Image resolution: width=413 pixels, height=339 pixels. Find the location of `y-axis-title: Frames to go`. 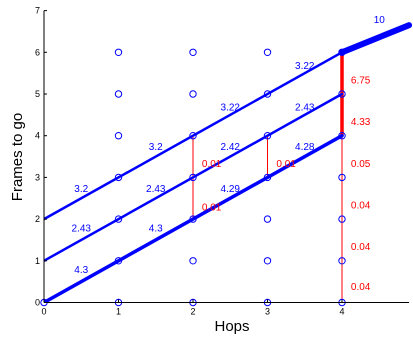

y-axis-title: Frames to go is located at coordinates (17, 157).